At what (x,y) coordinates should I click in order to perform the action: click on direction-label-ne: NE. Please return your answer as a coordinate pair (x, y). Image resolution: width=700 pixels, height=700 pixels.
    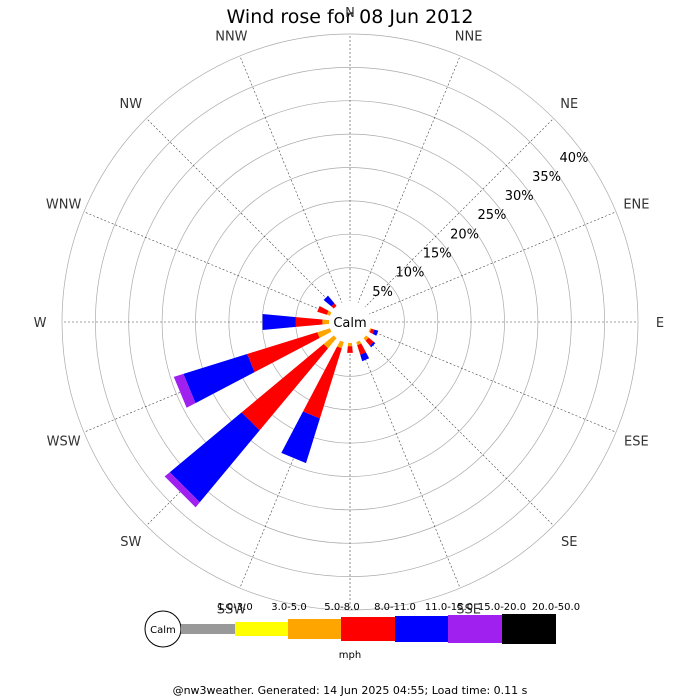
    Looking at the image, I should click on (569, 104).